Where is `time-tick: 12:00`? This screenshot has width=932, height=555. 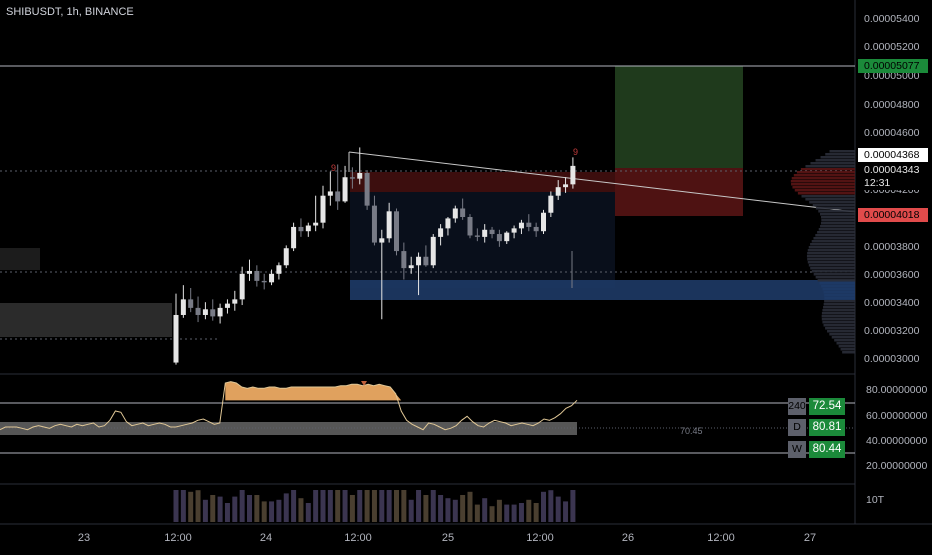
time-tick: 12:00 is located at coordinates (178, 538).